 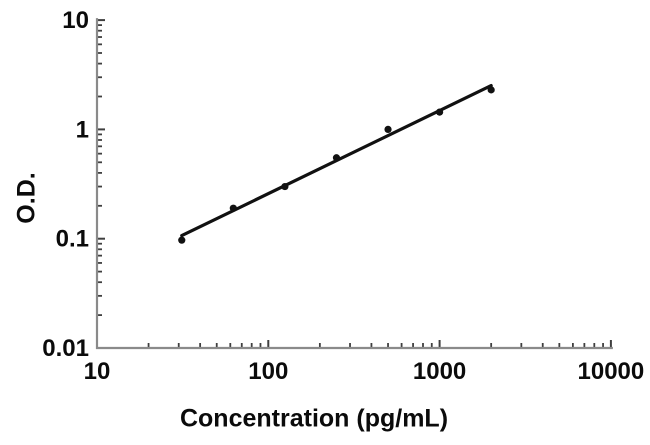 I want to click on x-axis-title: Concentration (pg/mL), so click(x=314, y=418).